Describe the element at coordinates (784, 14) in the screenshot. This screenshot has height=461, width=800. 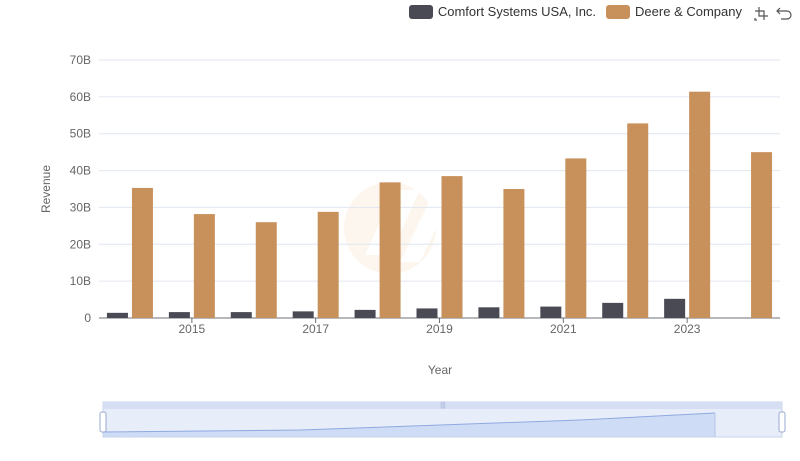
I see `restore-icon` at that location.